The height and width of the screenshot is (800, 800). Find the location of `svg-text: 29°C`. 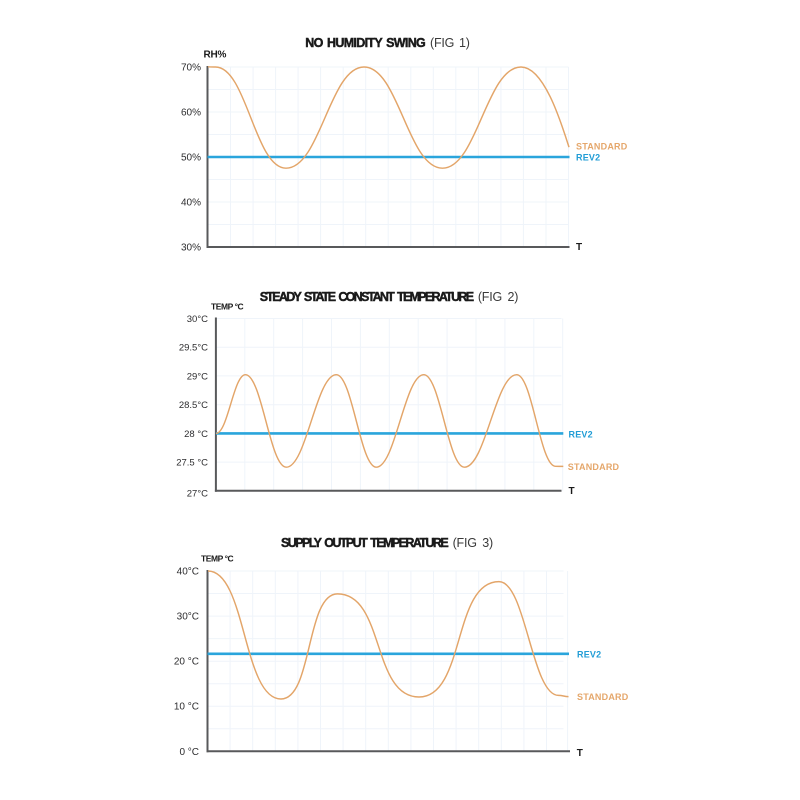

svg-text: 29°C is located at coordinates (197, 376).